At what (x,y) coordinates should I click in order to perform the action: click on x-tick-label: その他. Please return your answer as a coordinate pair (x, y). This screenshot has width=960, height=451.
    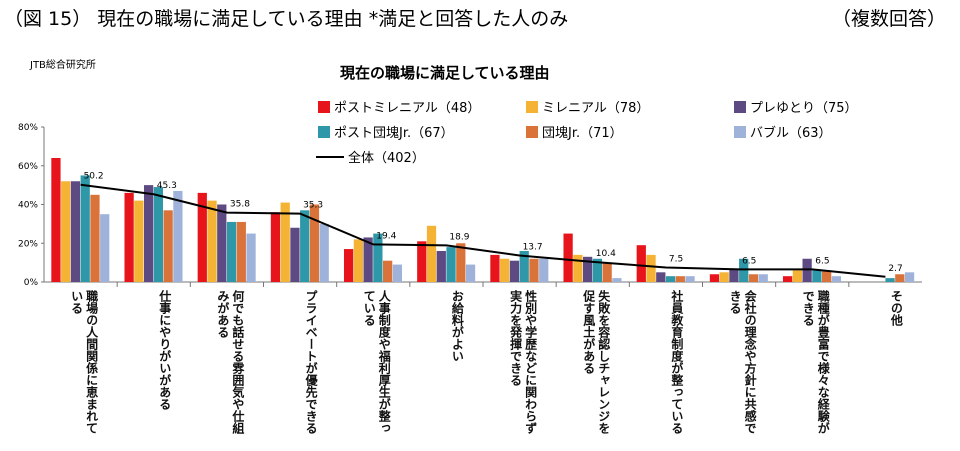
    Looking at the image, I should click on (896, 308).